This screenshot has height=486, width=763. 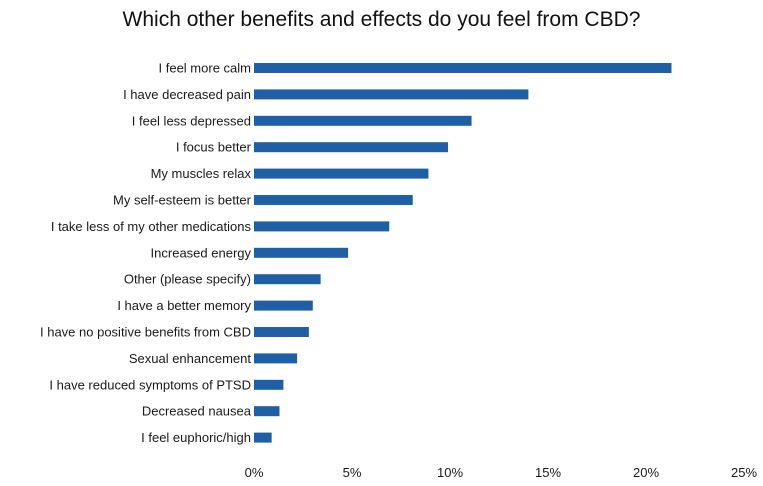 I want to click on bar-i-focus-better, so click(x=351, y=147).